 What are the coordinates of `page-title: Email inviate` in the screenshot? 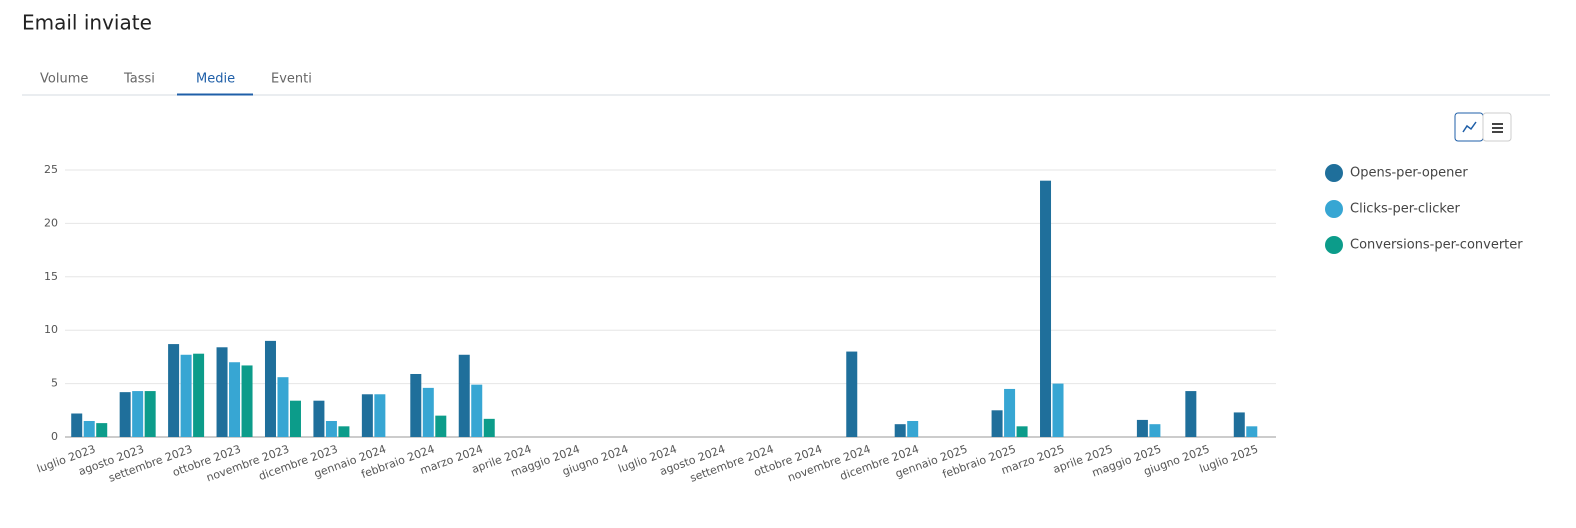 It's located at (87, 23).